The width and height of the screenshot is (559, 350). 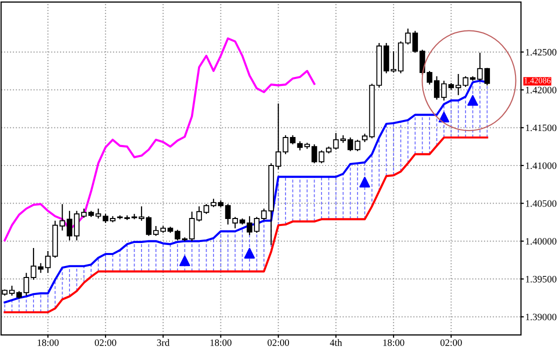 What do you see at coordinates (541, 279) in the screenshot?
I see `y-tick-label: 1.39500` at bounding box center [541, 279].